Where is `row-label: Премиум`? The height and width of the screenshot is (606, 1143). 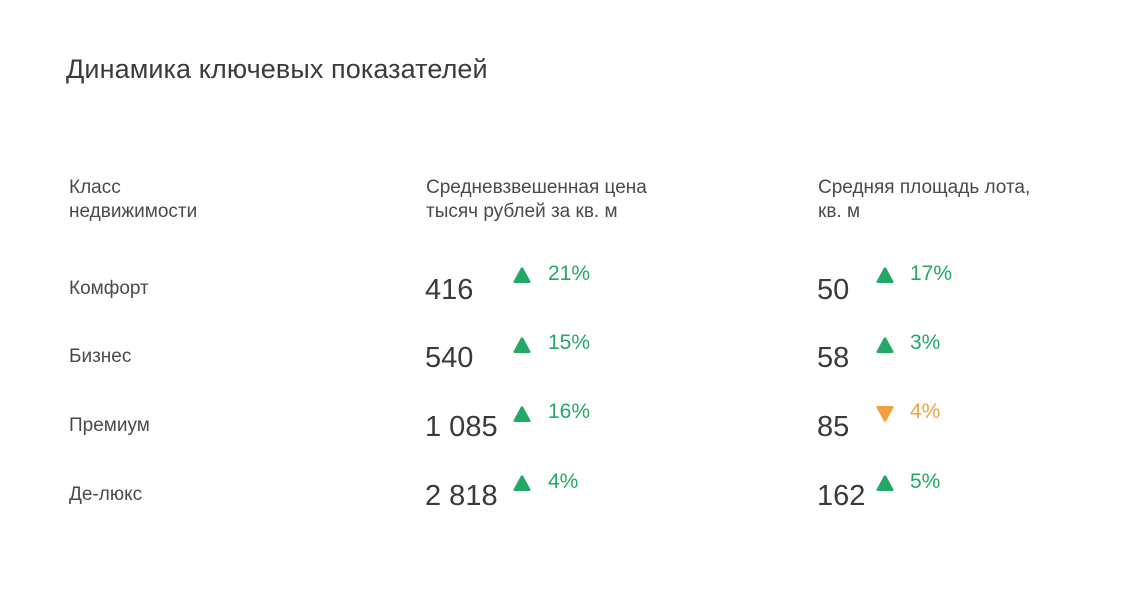 row-label: Премиум is located at coordinates (109, 425).